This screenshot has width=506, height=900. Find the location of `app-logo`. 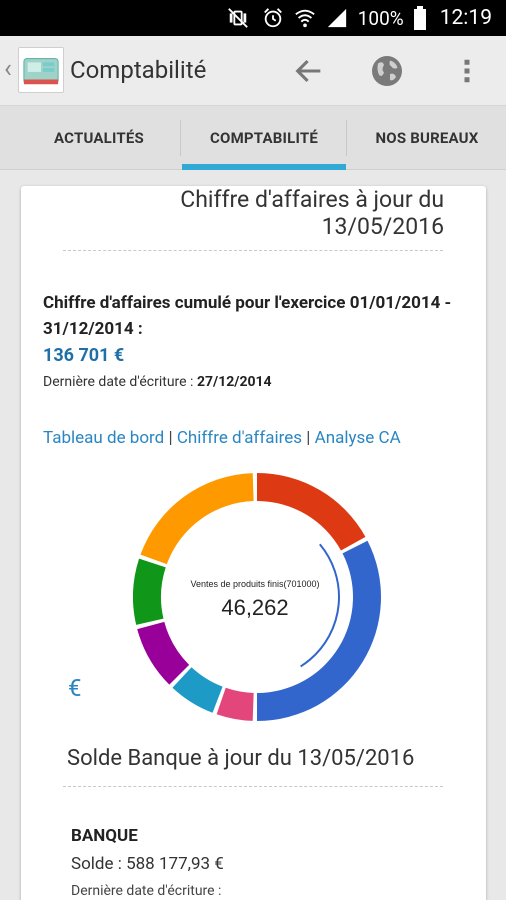

app-logo is located at coordinates (41, 70).